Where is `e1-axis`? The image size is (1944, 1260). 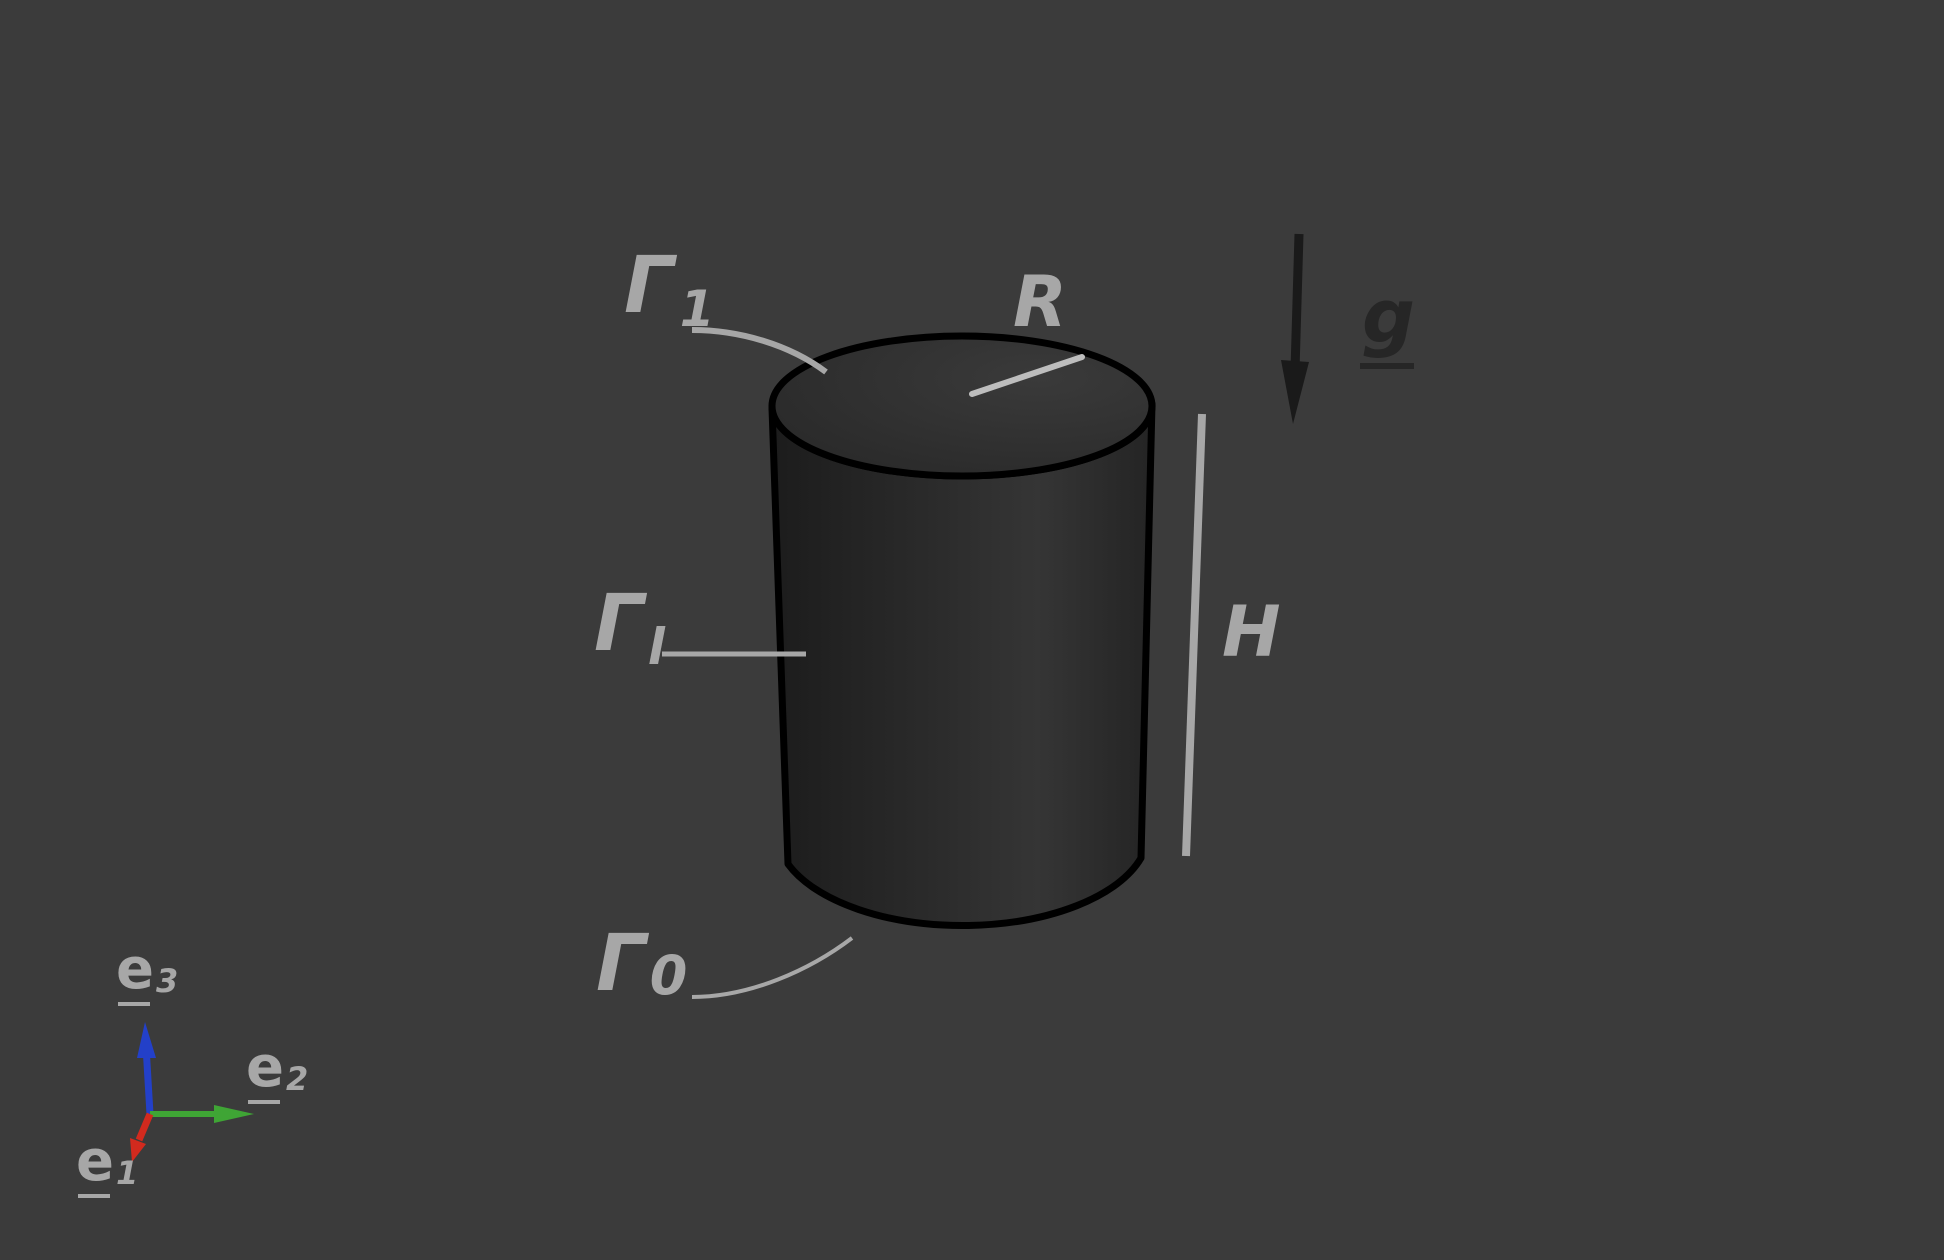
e1-axis is located at coordinates (144, 1127).